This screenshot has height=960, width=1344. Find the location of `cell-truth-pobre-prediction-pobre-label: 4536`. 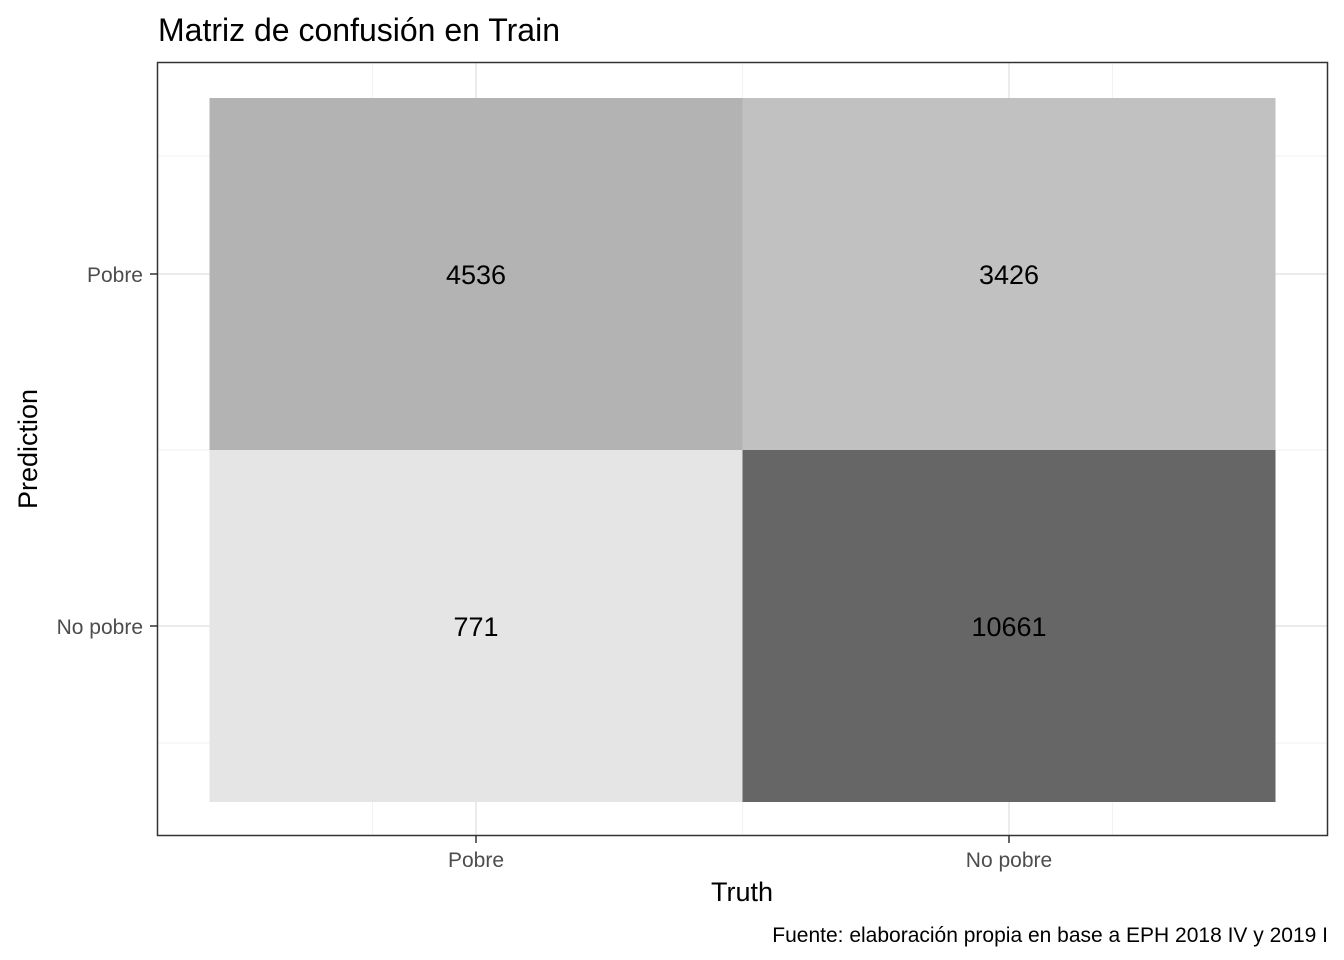

cell-truth-pobre-prediction-pobre-label: 4536 is located at coordinates (476, 275).